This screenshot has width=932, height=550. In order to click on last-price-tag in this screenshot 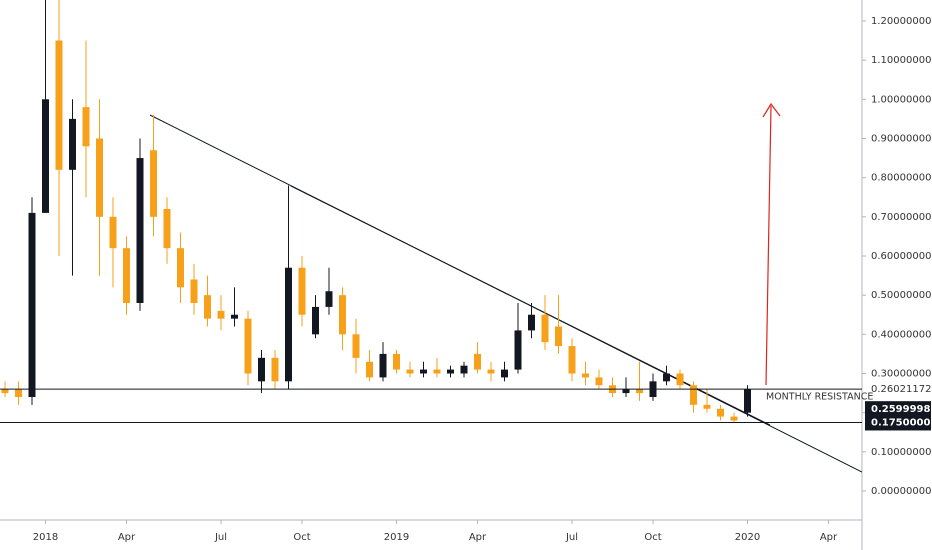, I will do `click(898, 409)`.